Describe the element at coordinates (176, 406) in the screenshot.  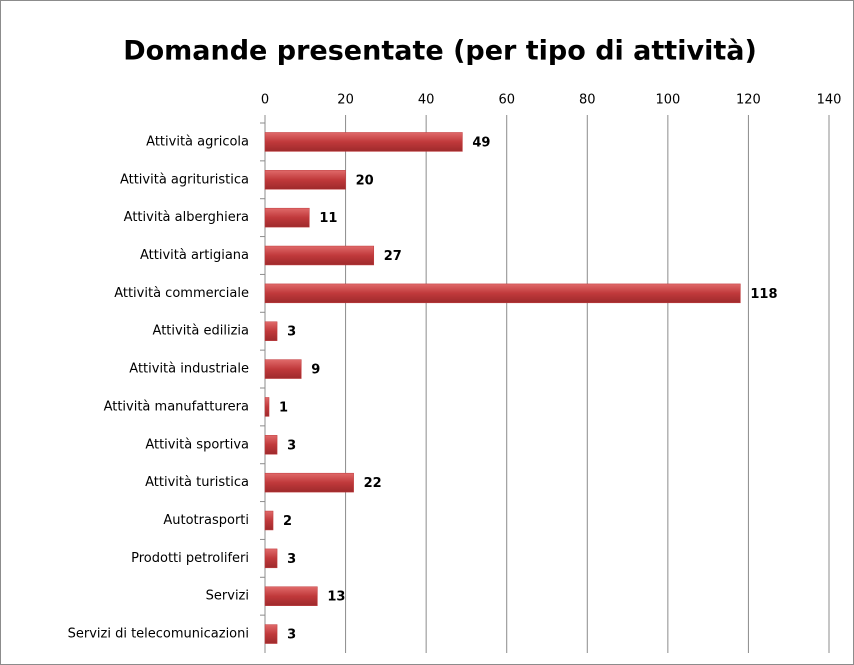
I see `y-tick-label: Attività manufatturera` at that location.